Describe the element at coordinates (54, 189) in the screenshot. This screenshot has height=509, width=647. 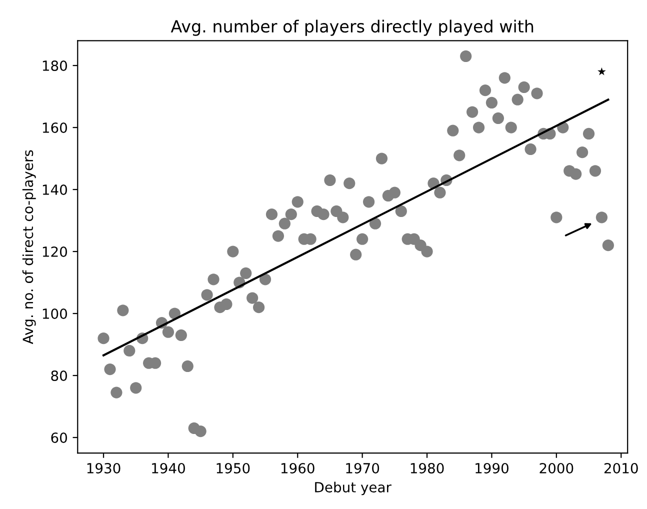
I see `y-tick-label: 140` at that location.